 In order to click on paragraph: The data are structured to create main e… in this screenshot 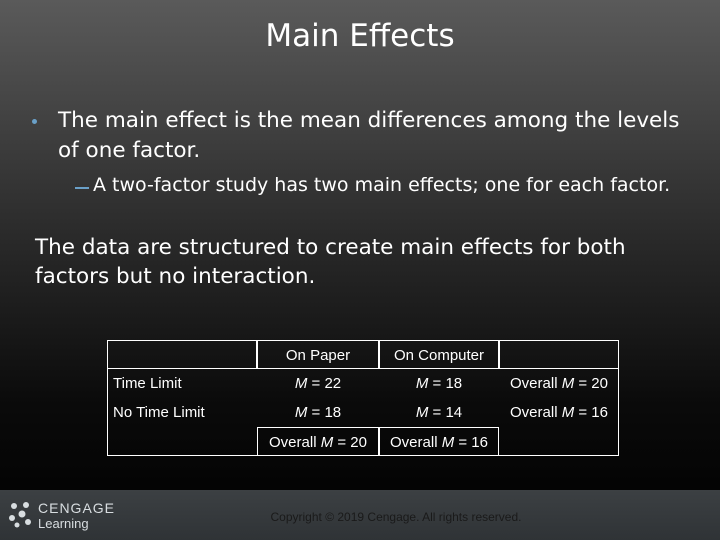, I will do `click(330, 262)`.